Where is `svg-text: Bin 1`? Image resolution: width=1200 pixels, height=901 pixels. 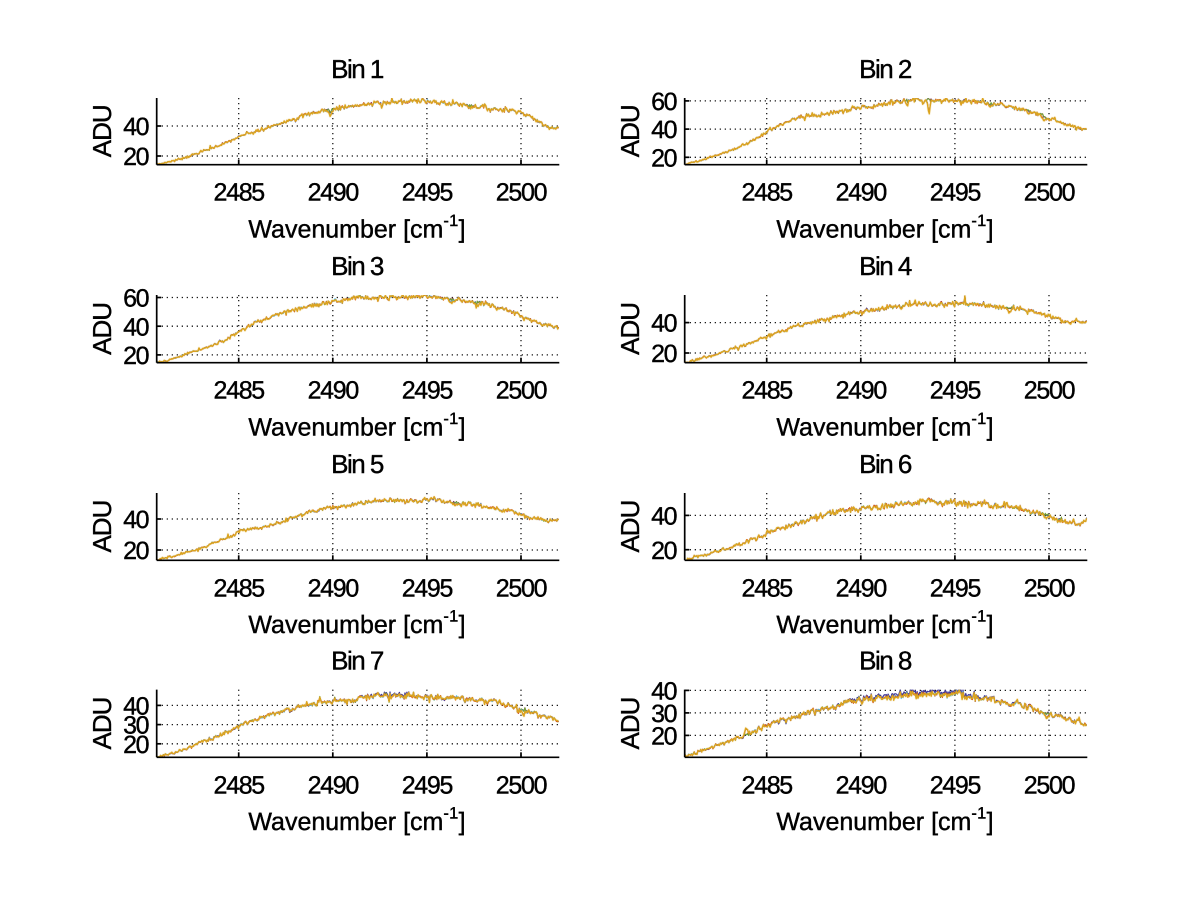 svg-text: Bin 1 is located at coordinates (357, 69).